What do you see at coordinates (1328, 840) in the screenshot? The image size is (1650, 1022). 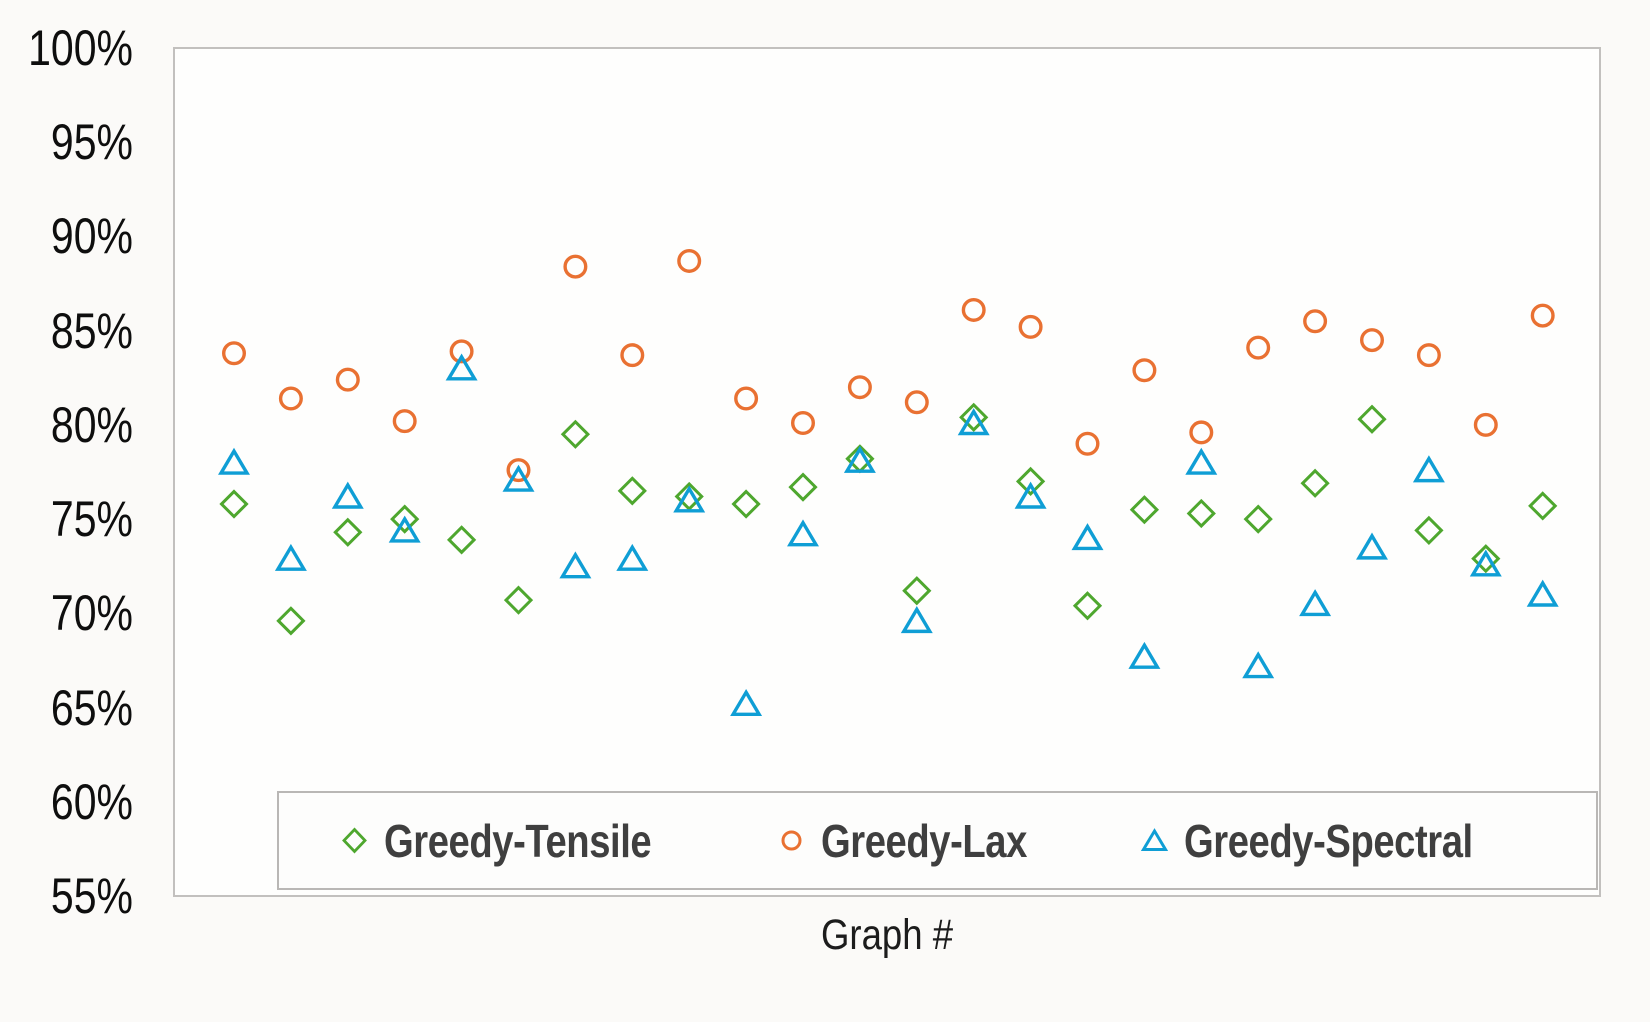 I see `legend-label: Greedy-Spectral` at bounding box center [1328, 840].